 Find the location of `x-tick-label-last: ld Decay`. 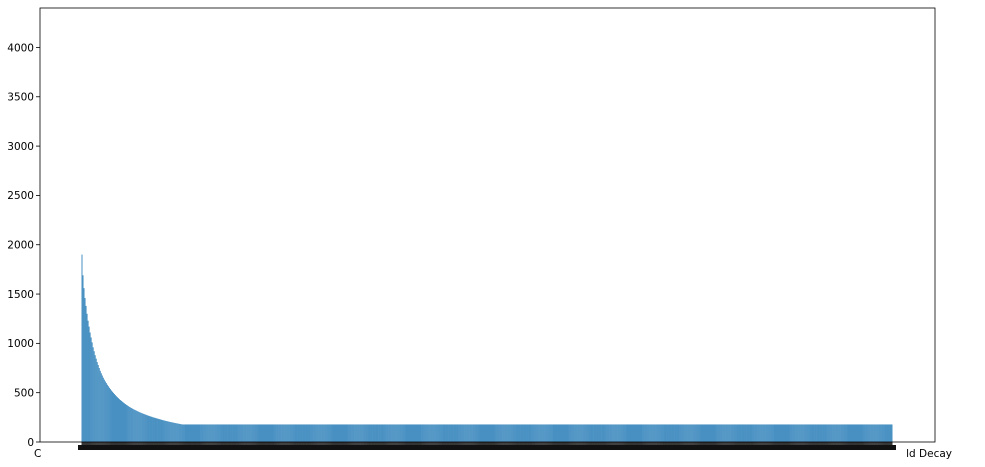

x-tick-label-last: ld Decay is located at coordinates (929, 454).